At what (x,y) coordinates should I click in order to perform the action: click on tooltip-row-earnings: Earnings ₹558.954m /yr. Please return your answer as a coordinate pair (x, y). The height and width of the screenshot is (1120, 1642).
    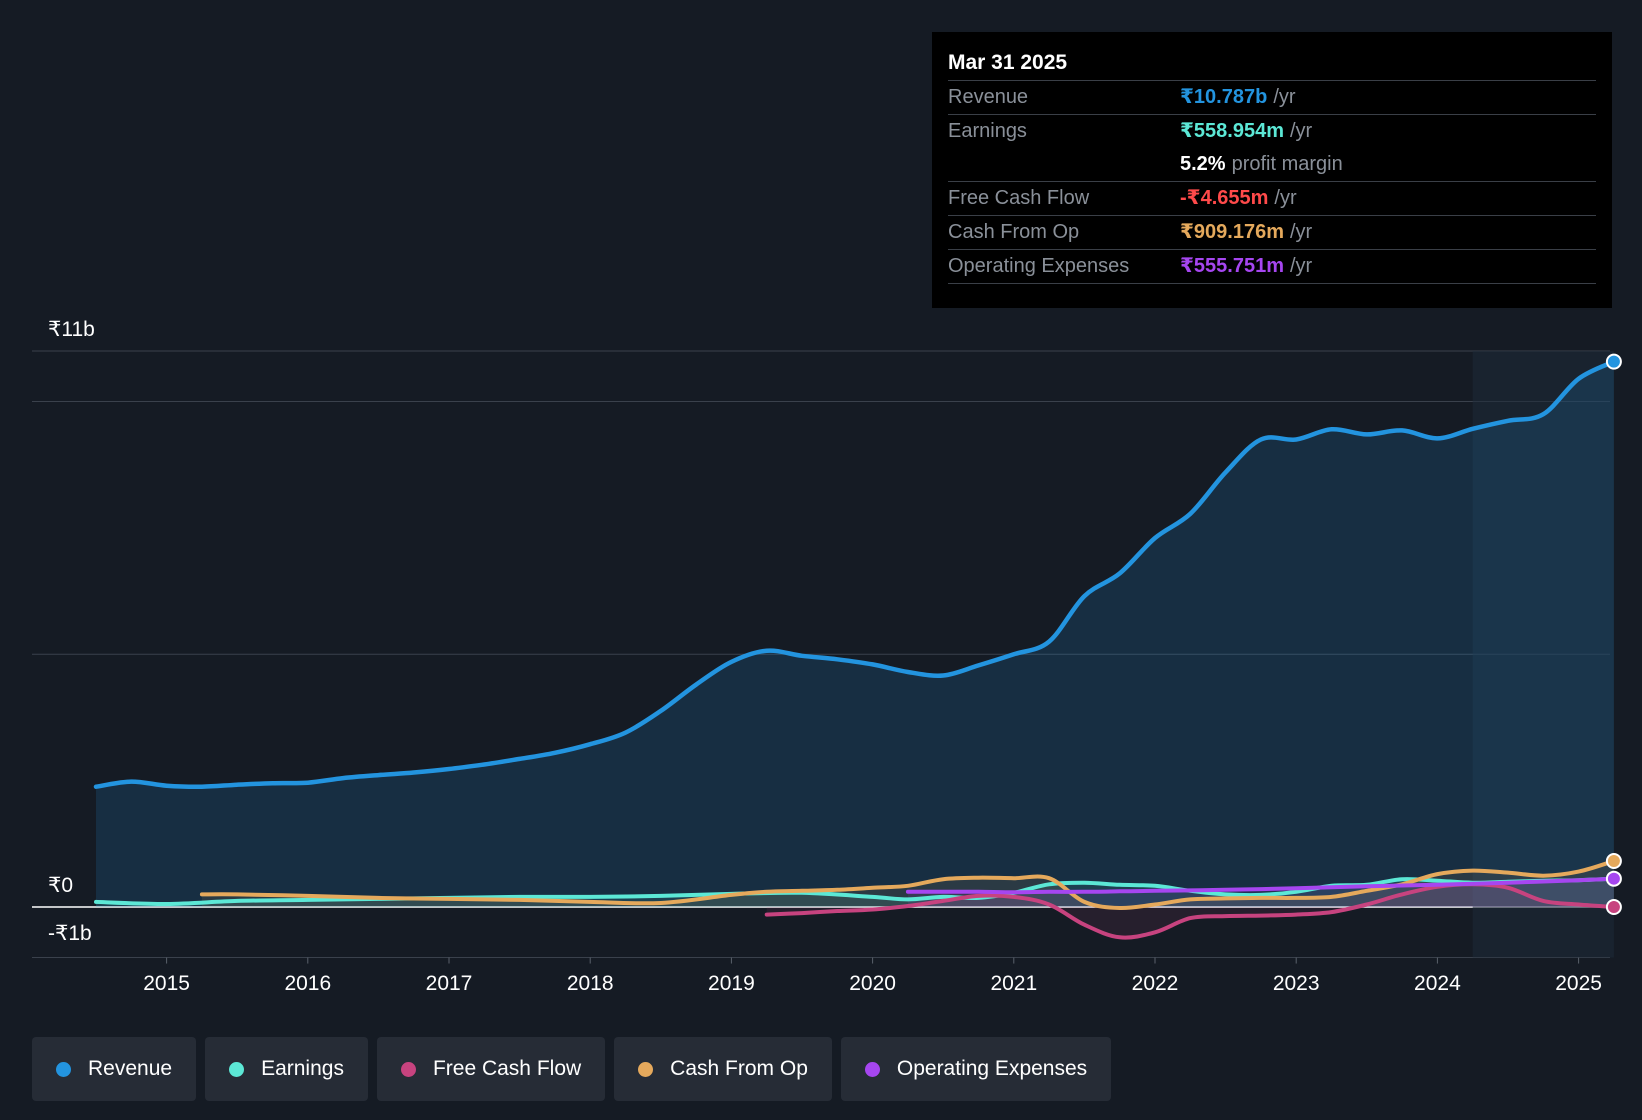
    Looking at the image, I should click on (1272, 131).